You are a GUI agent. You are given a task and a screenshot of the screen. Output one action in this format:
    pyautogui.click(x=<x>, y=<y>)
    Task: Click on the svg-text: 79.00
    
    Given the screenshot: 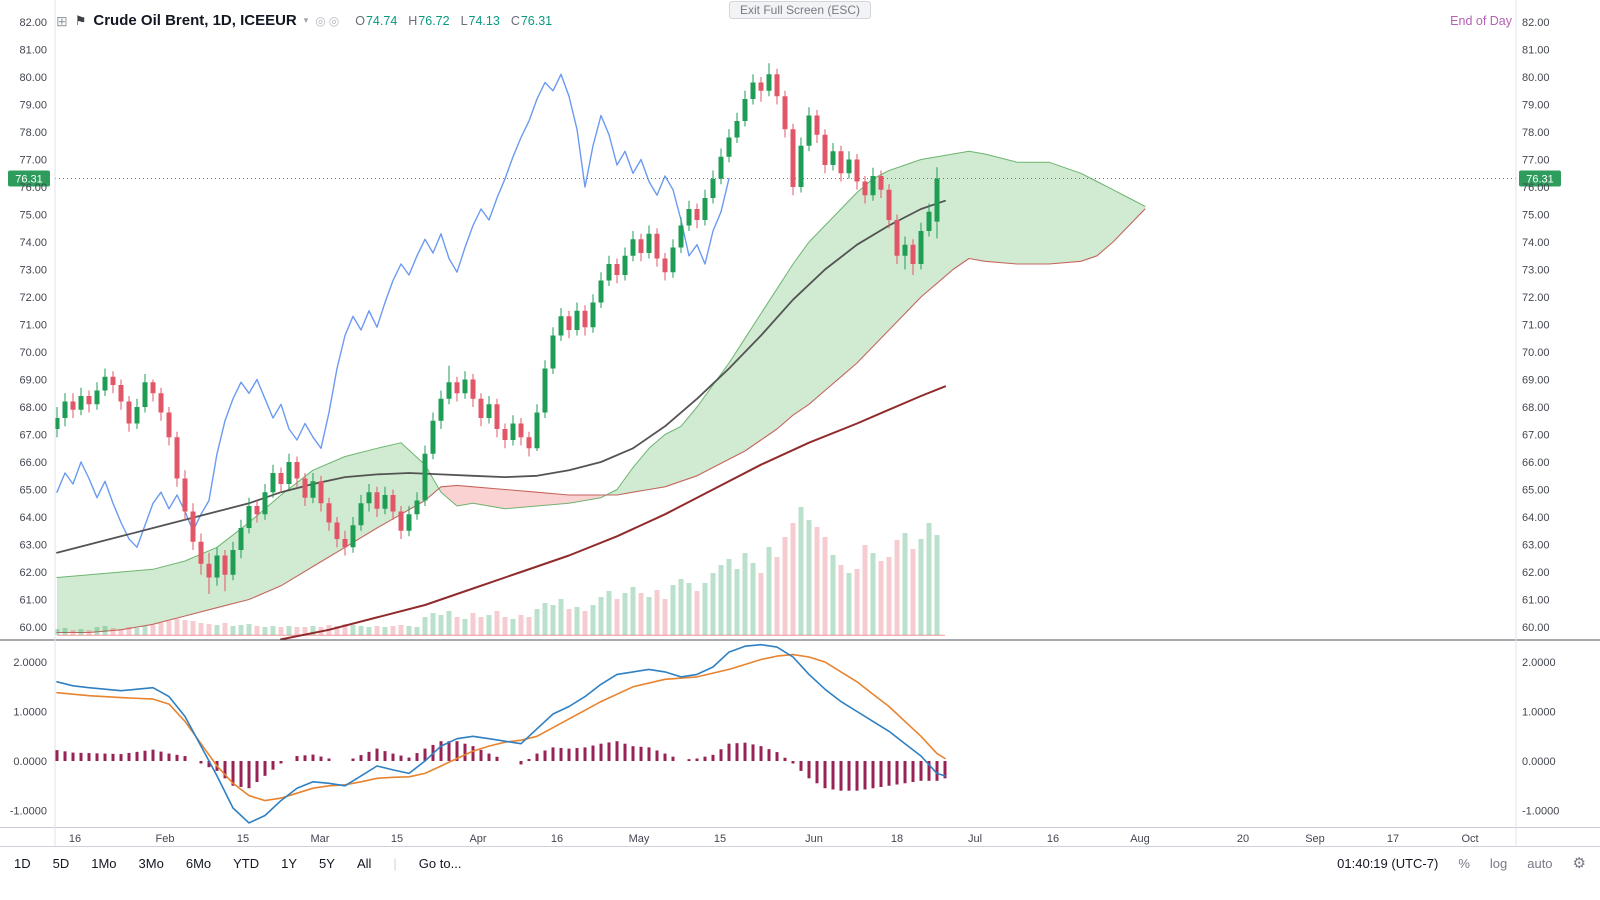 What is the action you would take?
    pyautogui.click(x=33, y=106)
    